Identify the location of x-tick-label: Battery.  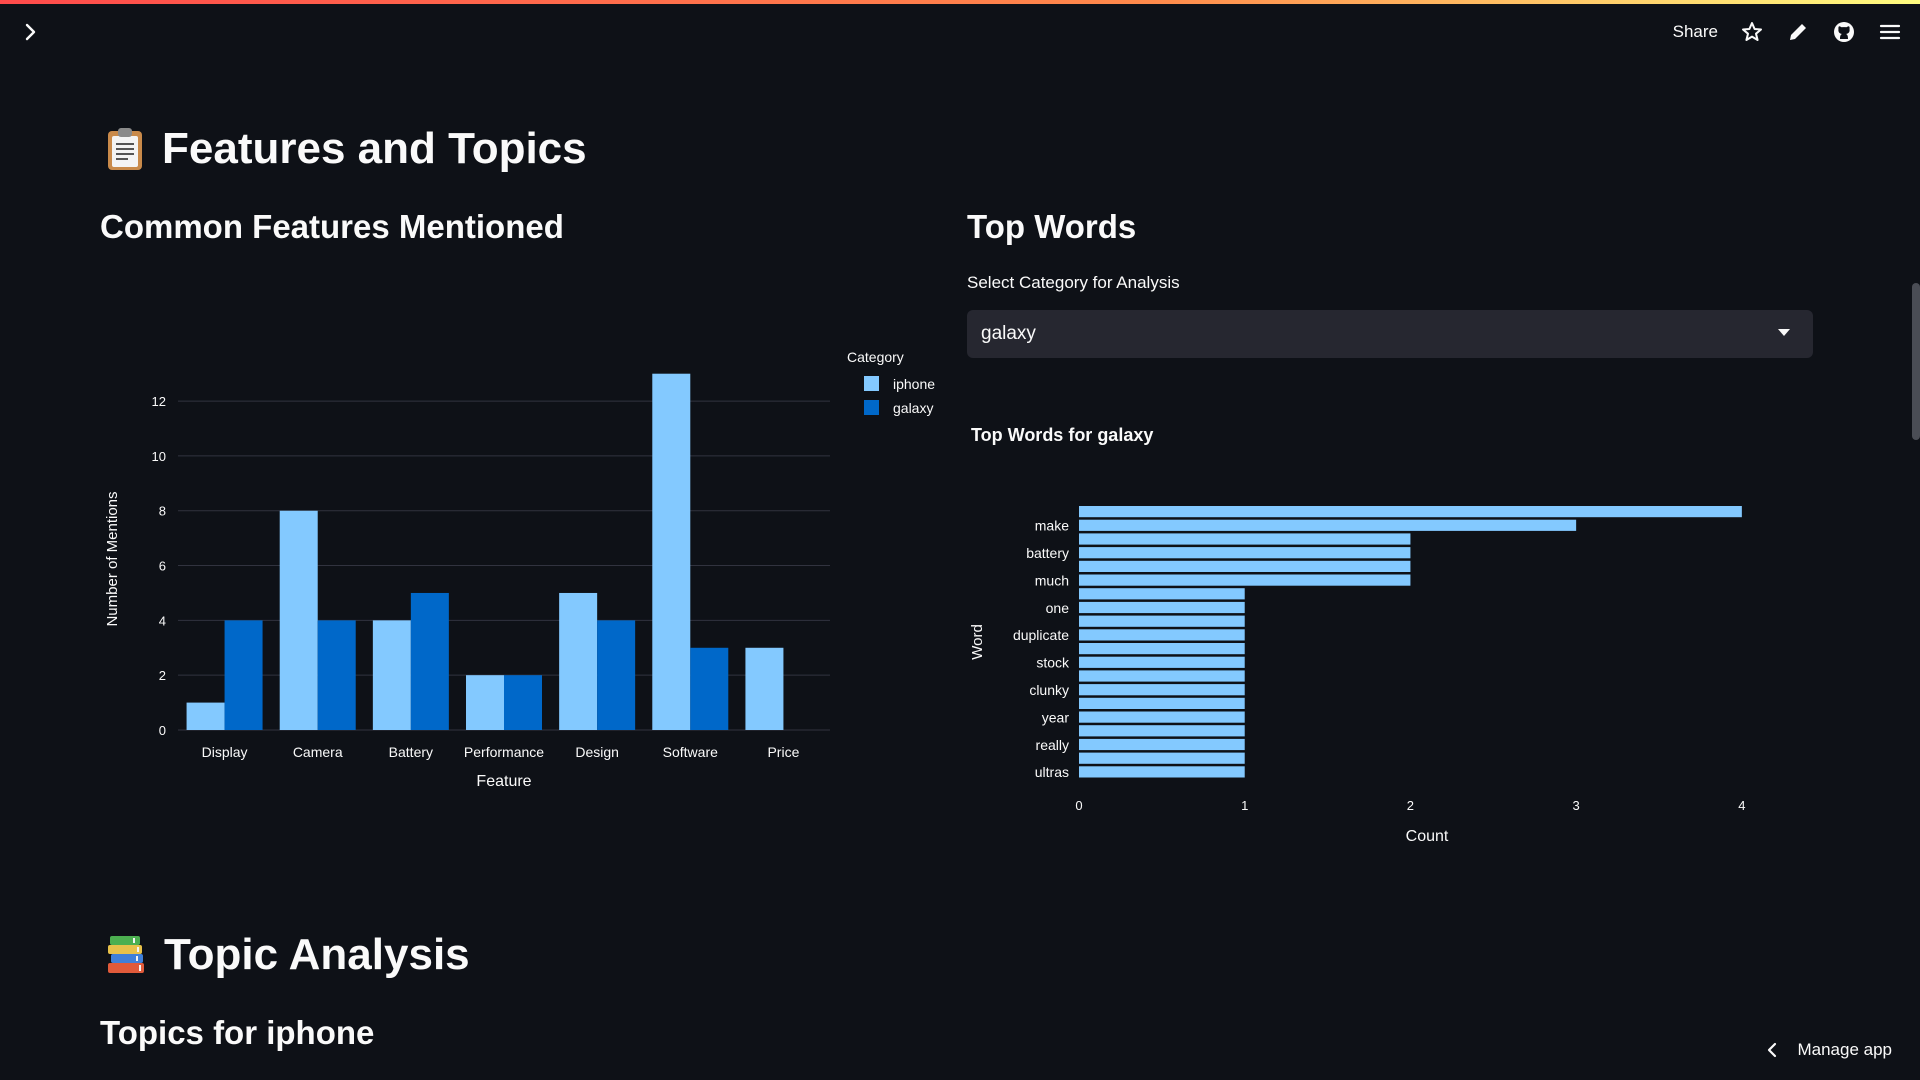
(411, 752).